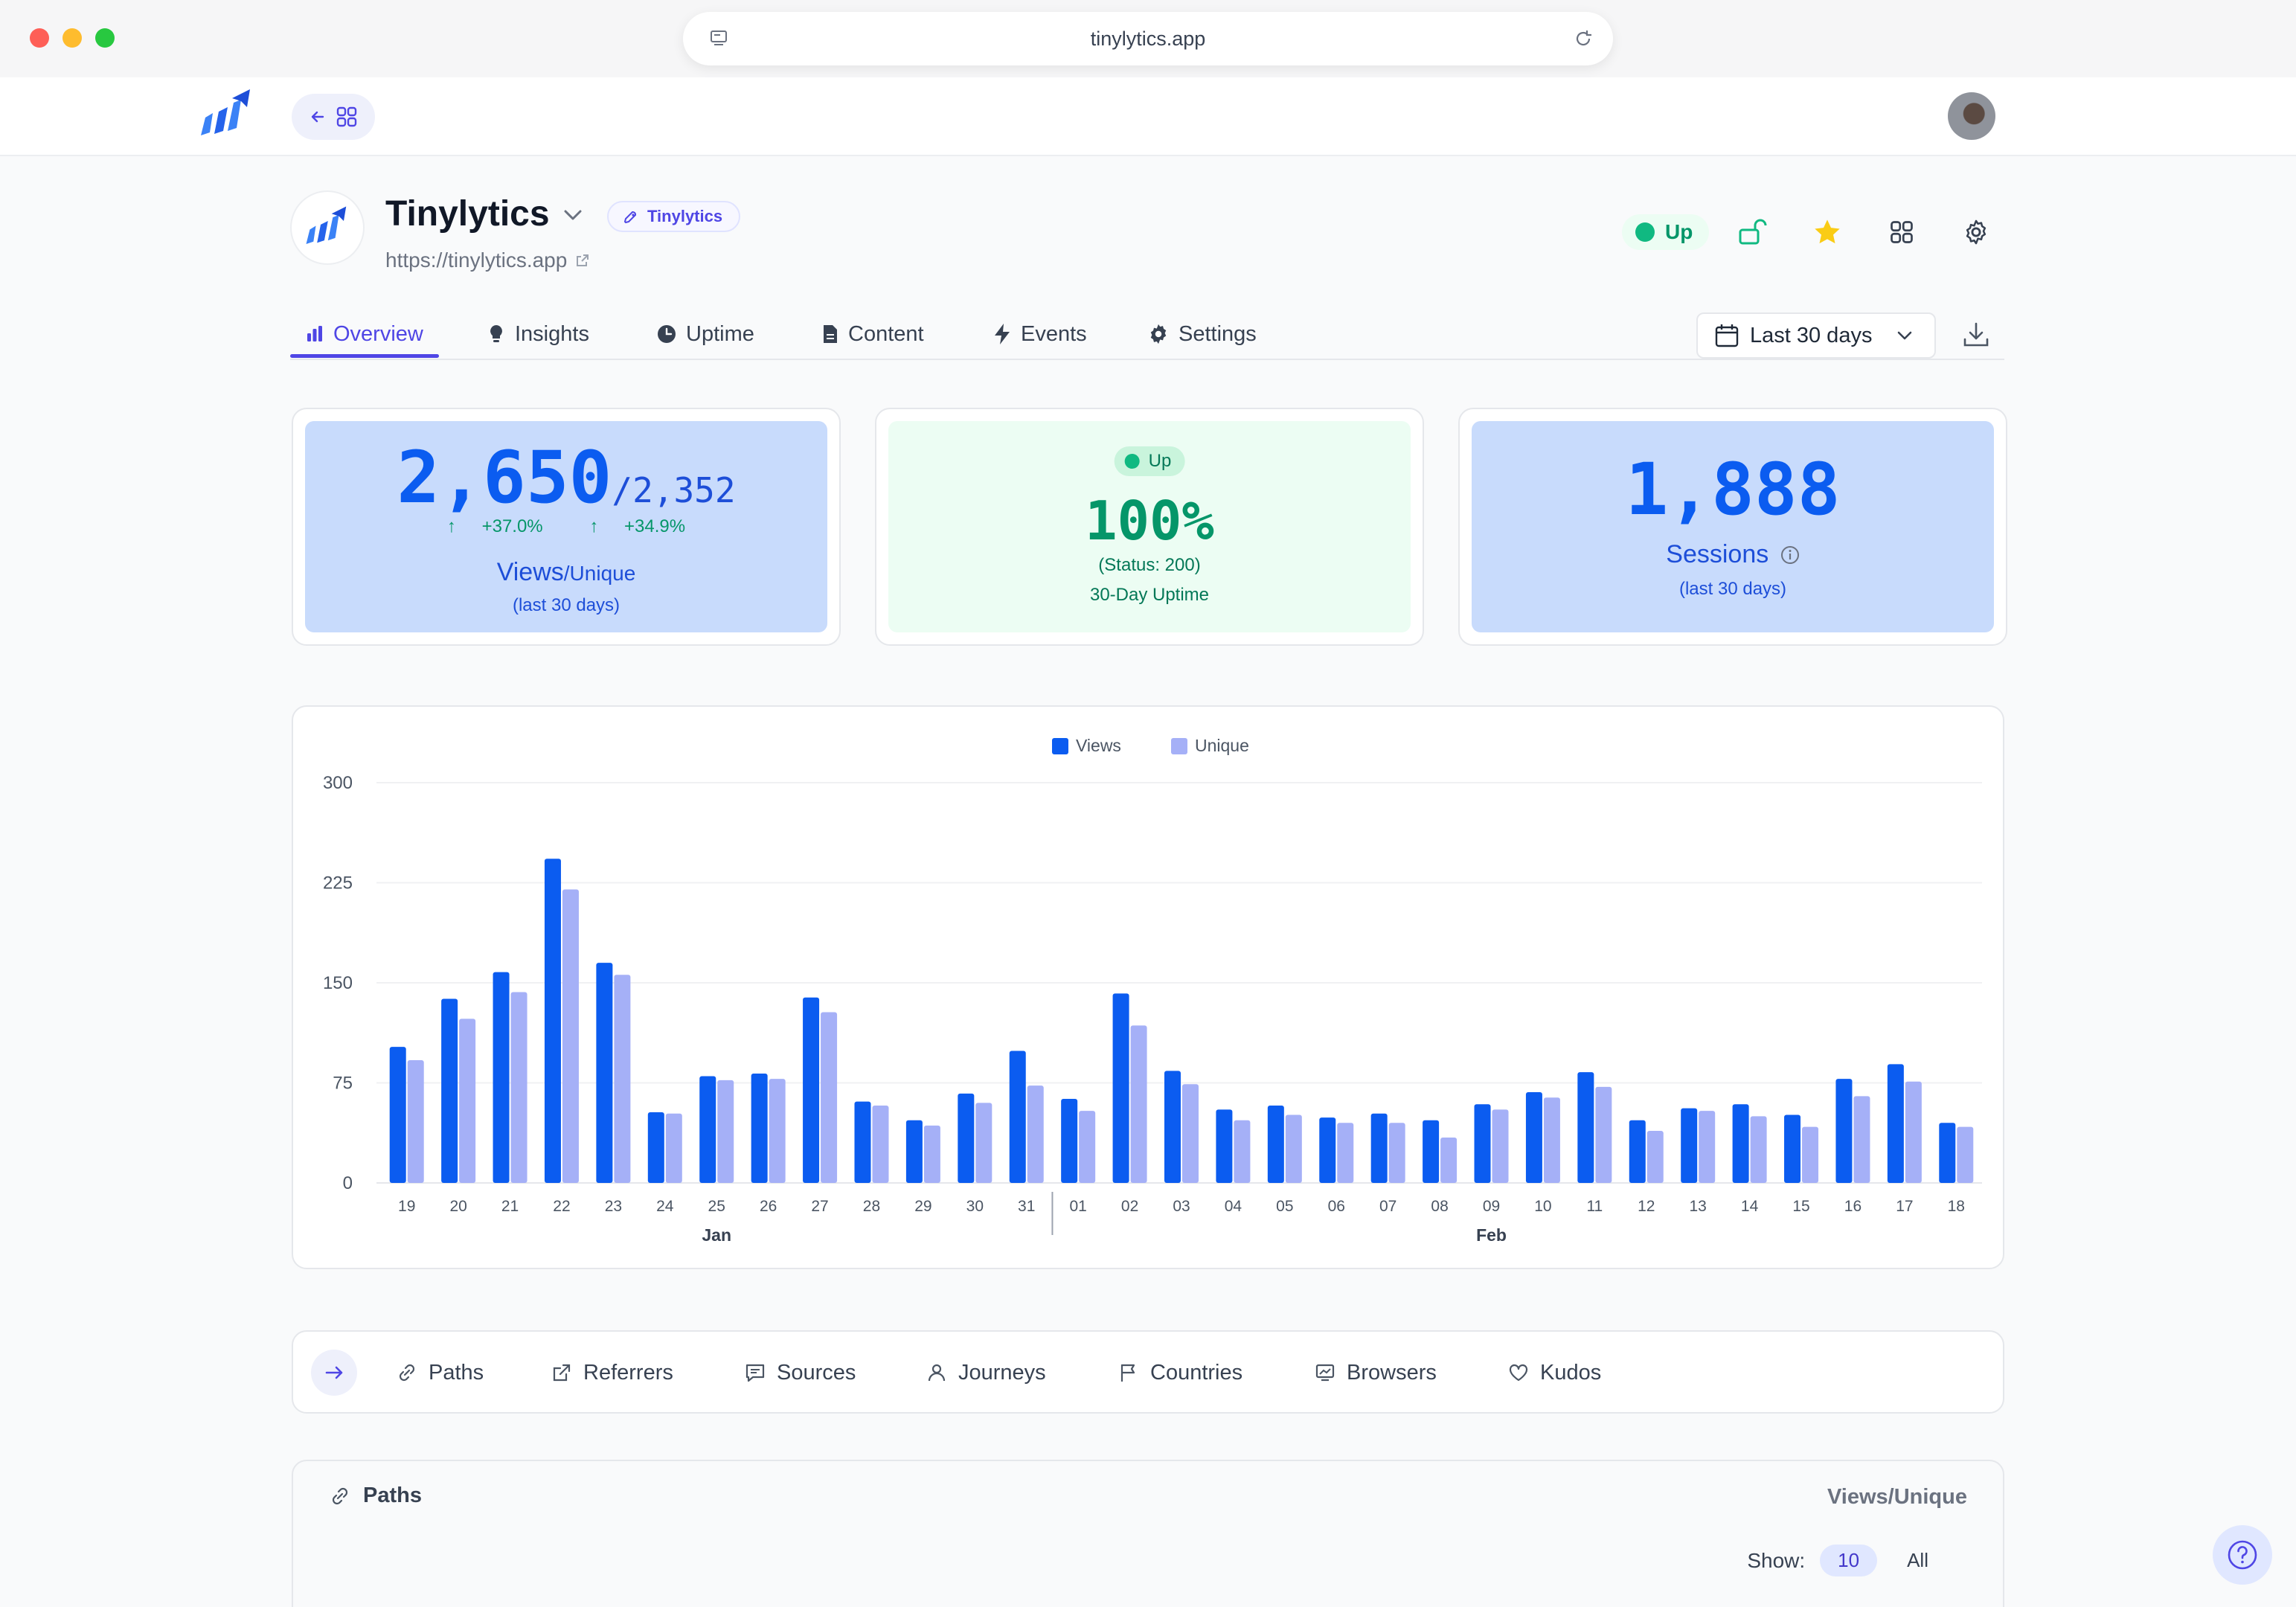 This screenshot has width=2296, height=1607. What do you see at coordinates (1827, 232) in the screenshot?
I see `favorite-button` at bounding box center [1827, 232].